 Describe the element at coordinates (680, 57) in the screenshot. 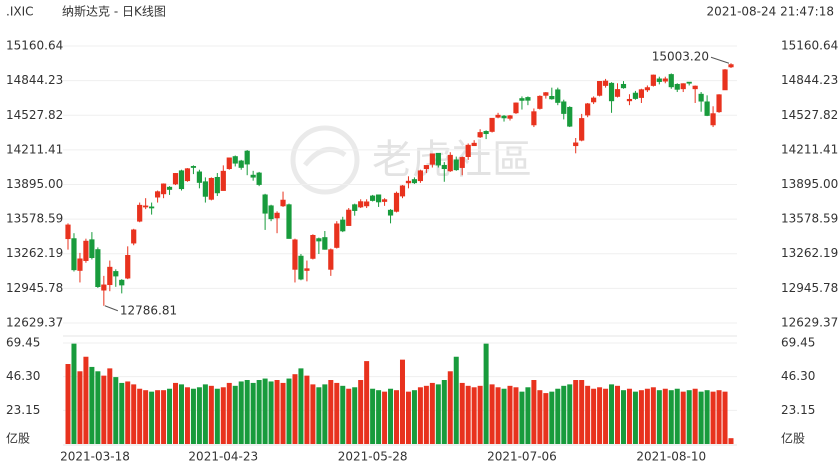

I see `annotation-label: 15003.20` at that location.